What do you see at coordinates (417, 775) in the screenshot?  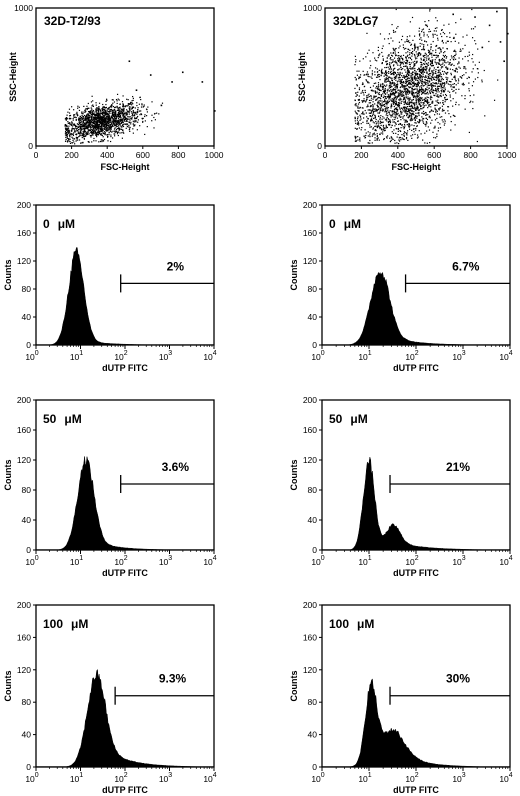 I see `x-tick-exponent: 2` at bounding box center [417, 775].